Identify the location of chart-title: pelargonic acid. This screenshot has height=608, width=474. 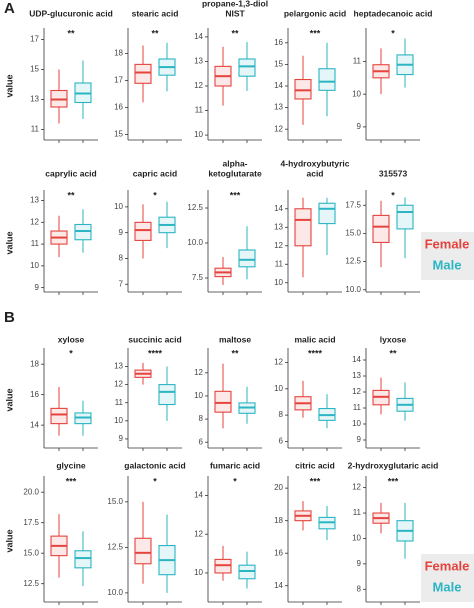
(315, 13).